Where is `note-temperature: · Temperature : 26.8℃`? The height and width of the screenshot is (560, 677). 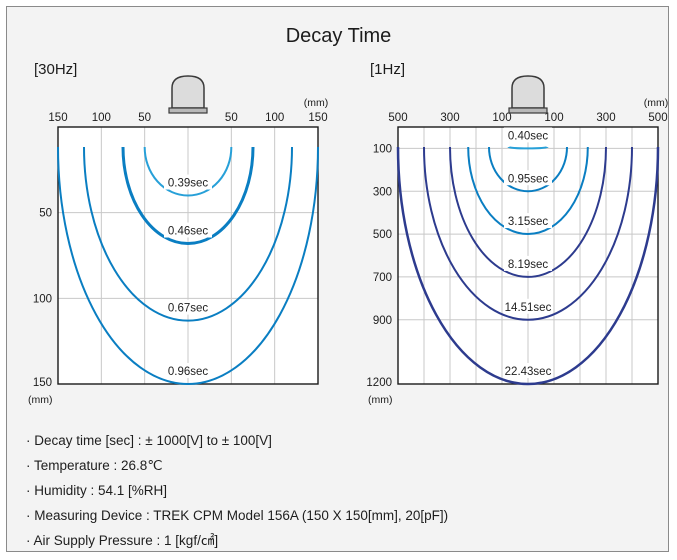 note-temperature: · Temperature : 26.8℃ is located at coordinates (94, 465).